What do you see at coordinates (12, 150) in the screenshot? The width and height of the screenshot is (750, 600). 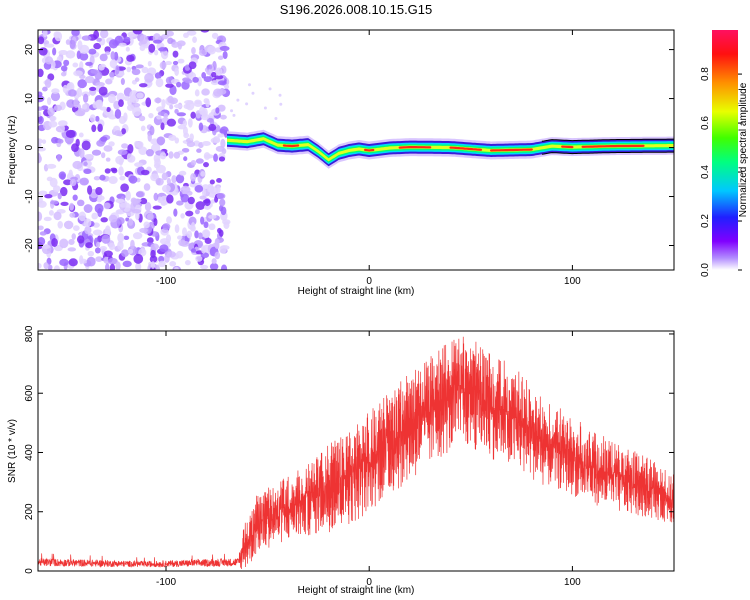 I see `spectrogram-ylabel: Frequency (Hz)` at bounding box center [12, 150].